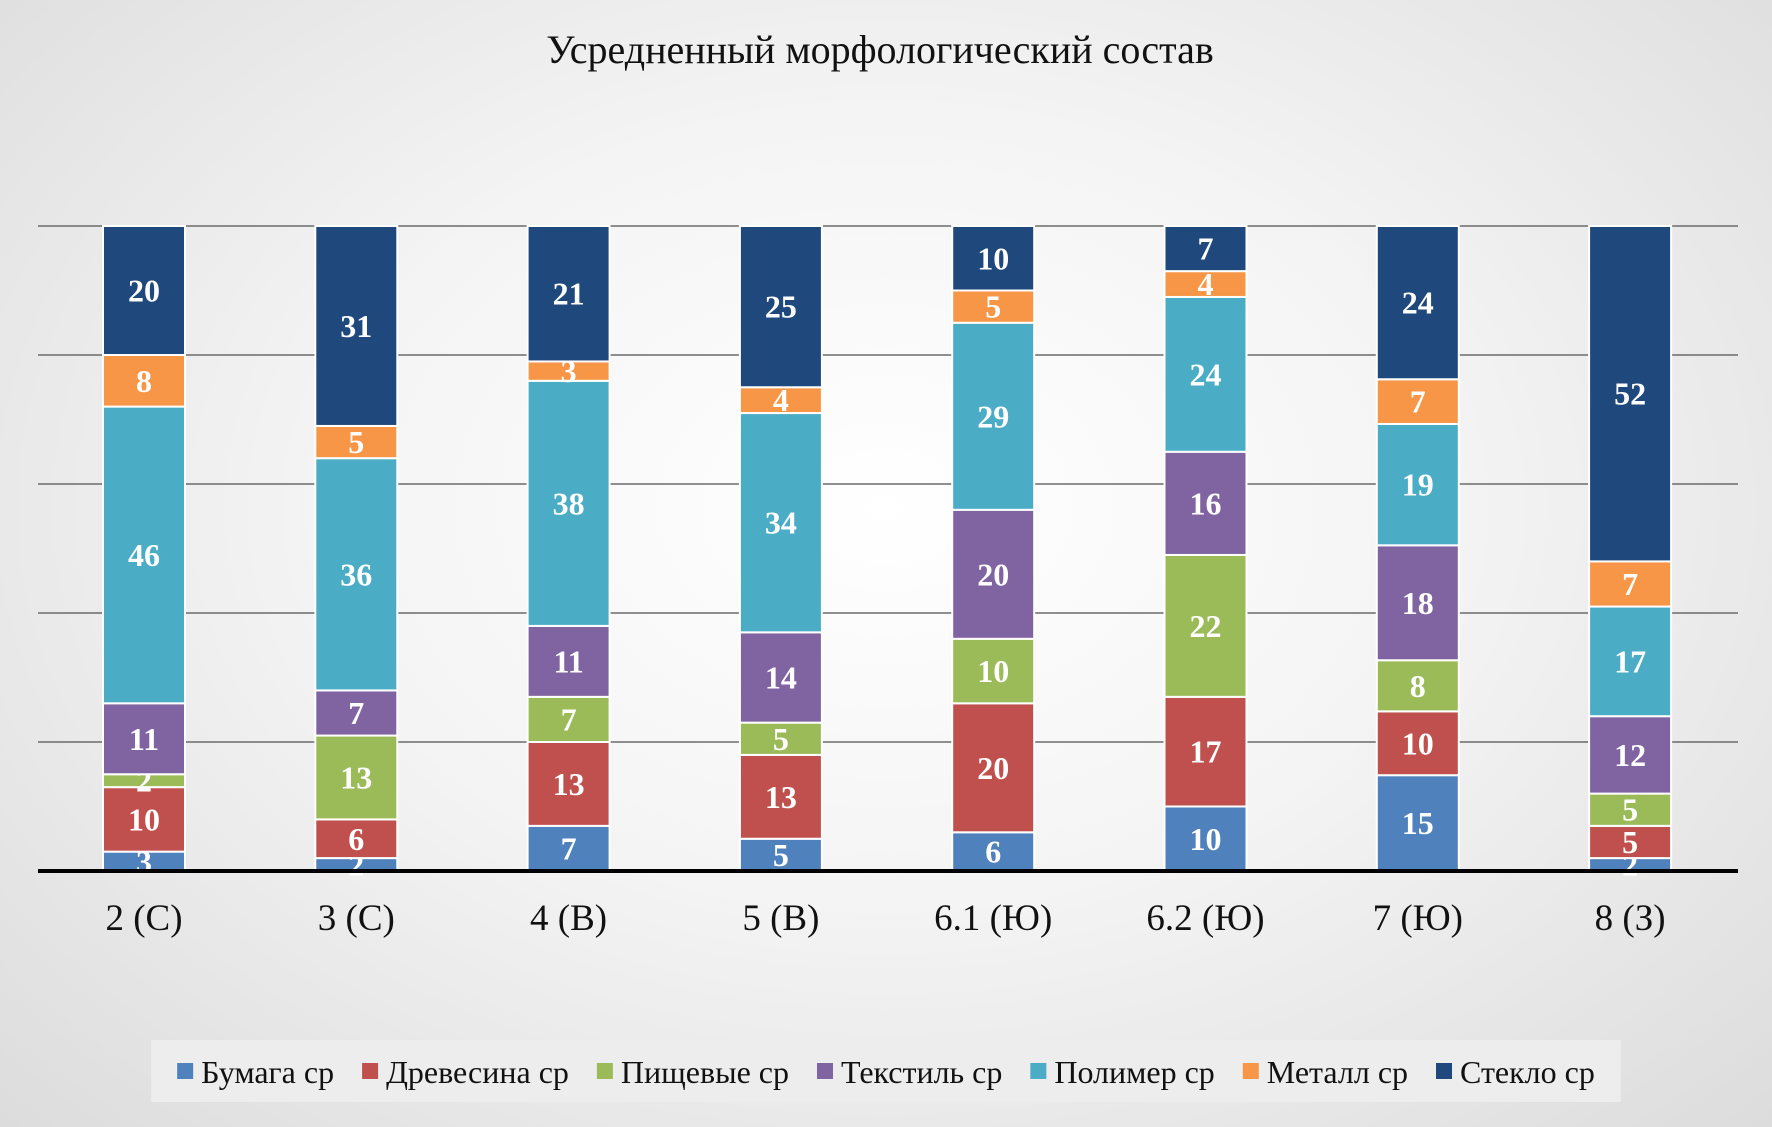 The image size is (1772, 1127). I want to click on data-label: 4, so click(781, 400).